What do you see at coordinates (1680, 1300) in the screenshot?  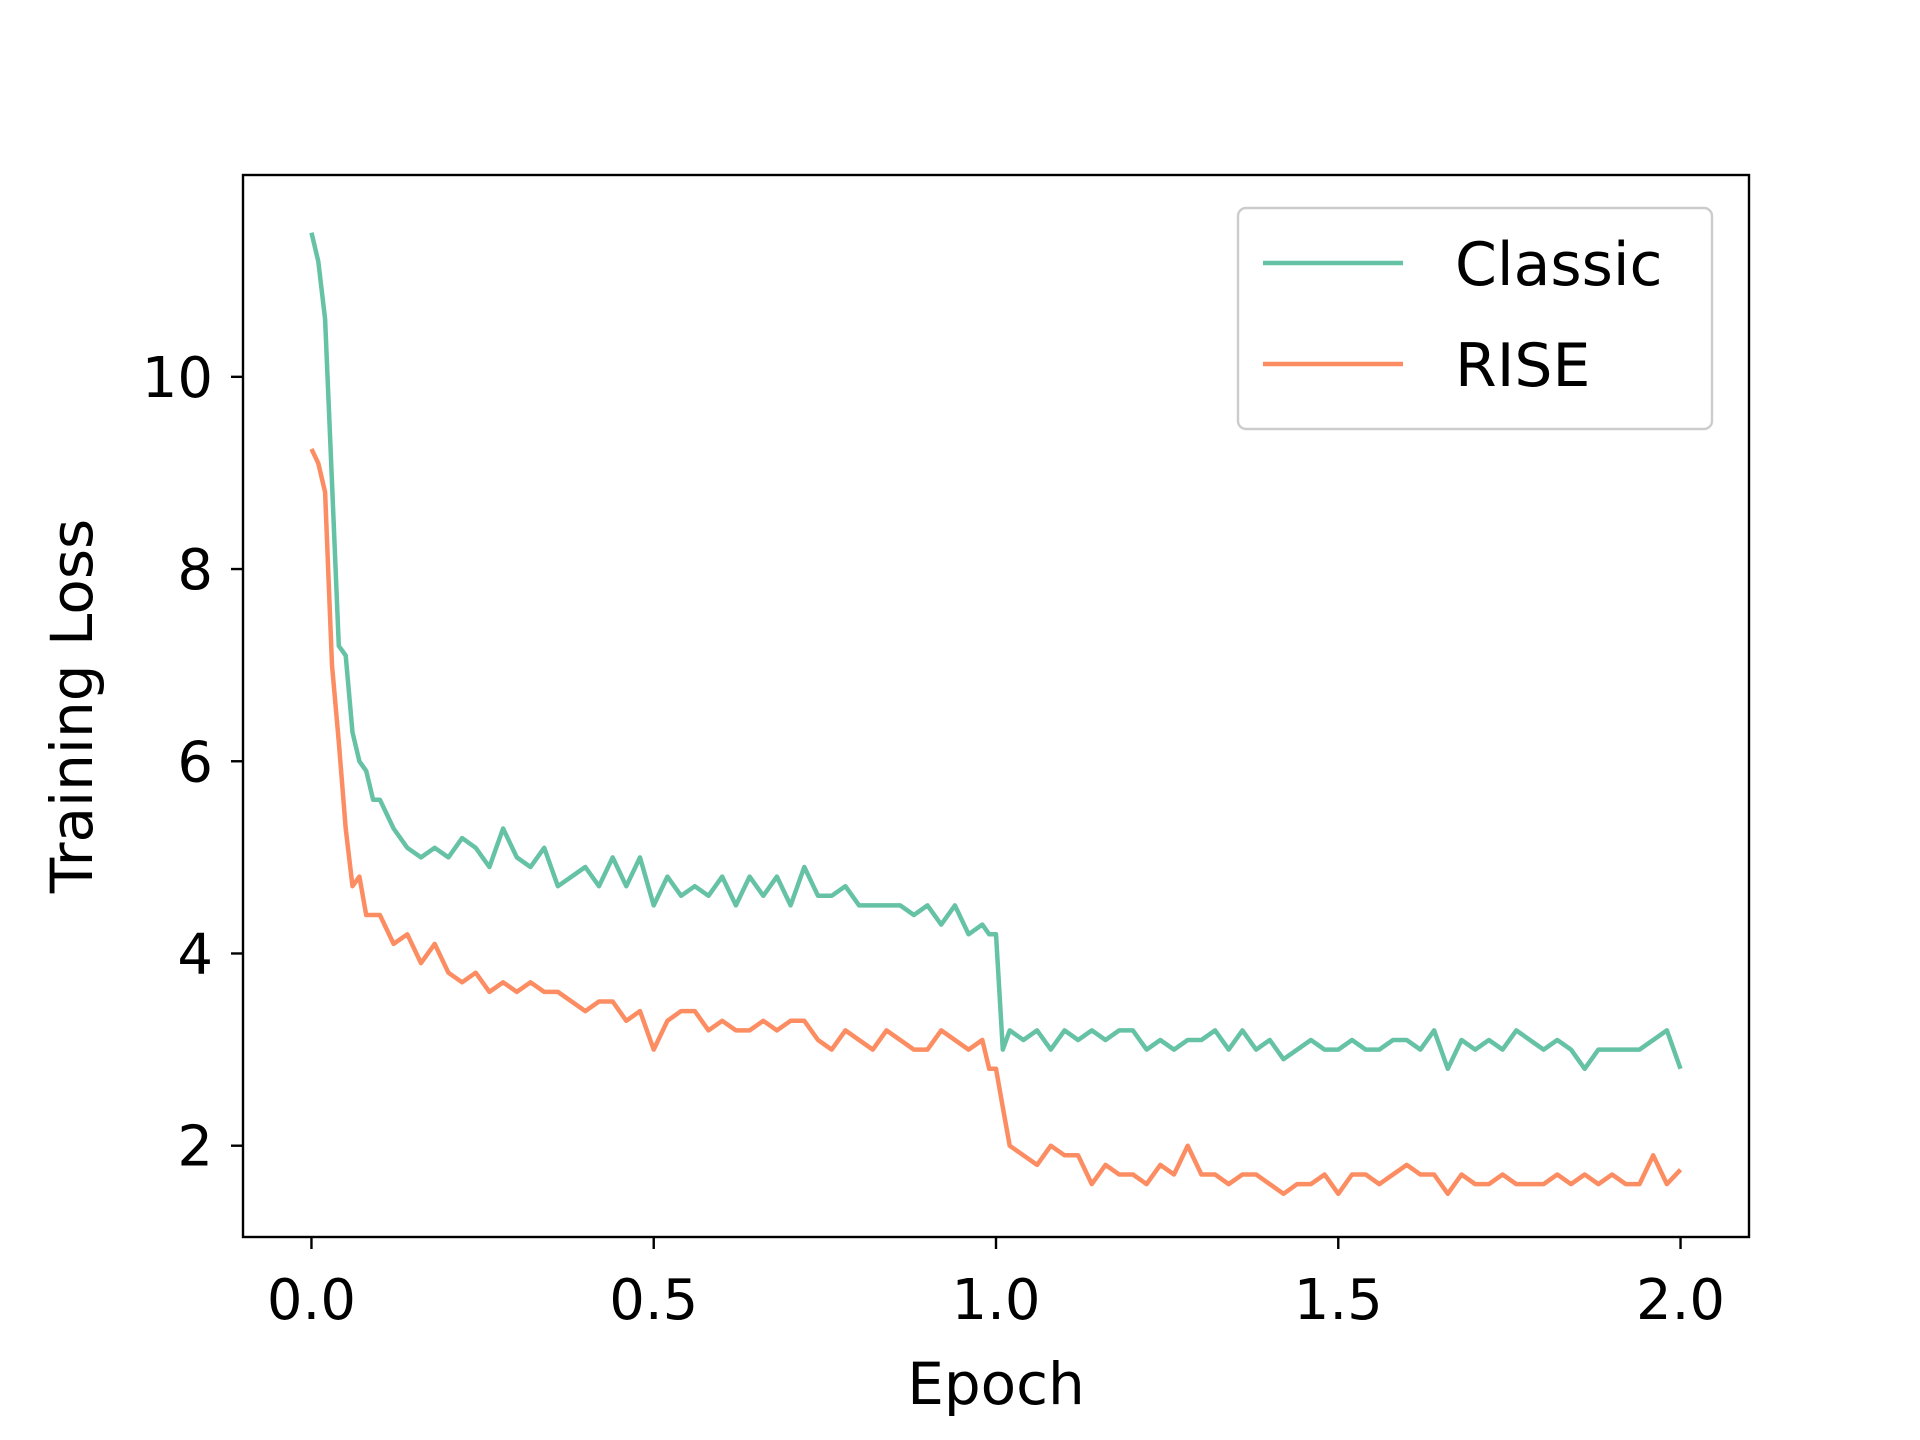 I see `x-tick-label: 2.0` at bounding box center [1680, 1300].